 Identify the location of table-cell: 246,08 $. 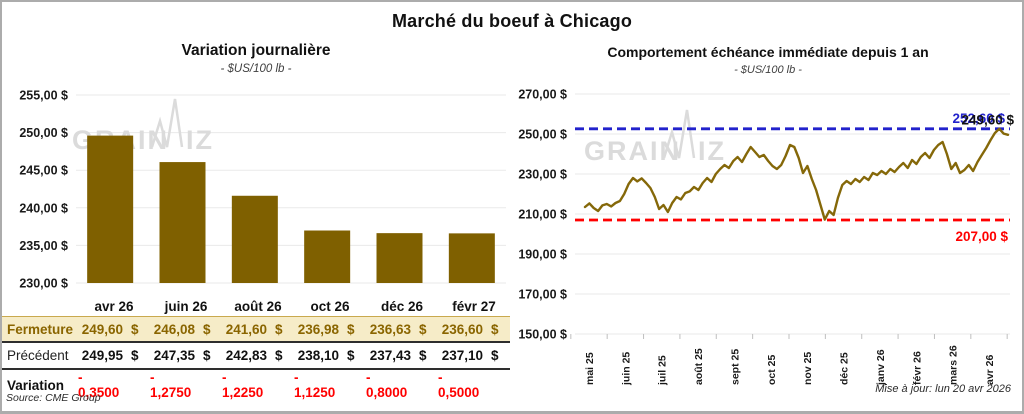
(186, 329).